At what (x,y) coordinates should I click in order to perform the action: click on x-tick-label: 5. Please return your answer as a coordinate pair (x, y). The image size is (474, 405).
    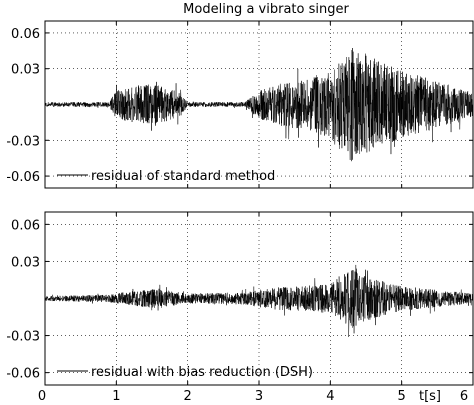
    Looking at the image, I should click on (402, 396).